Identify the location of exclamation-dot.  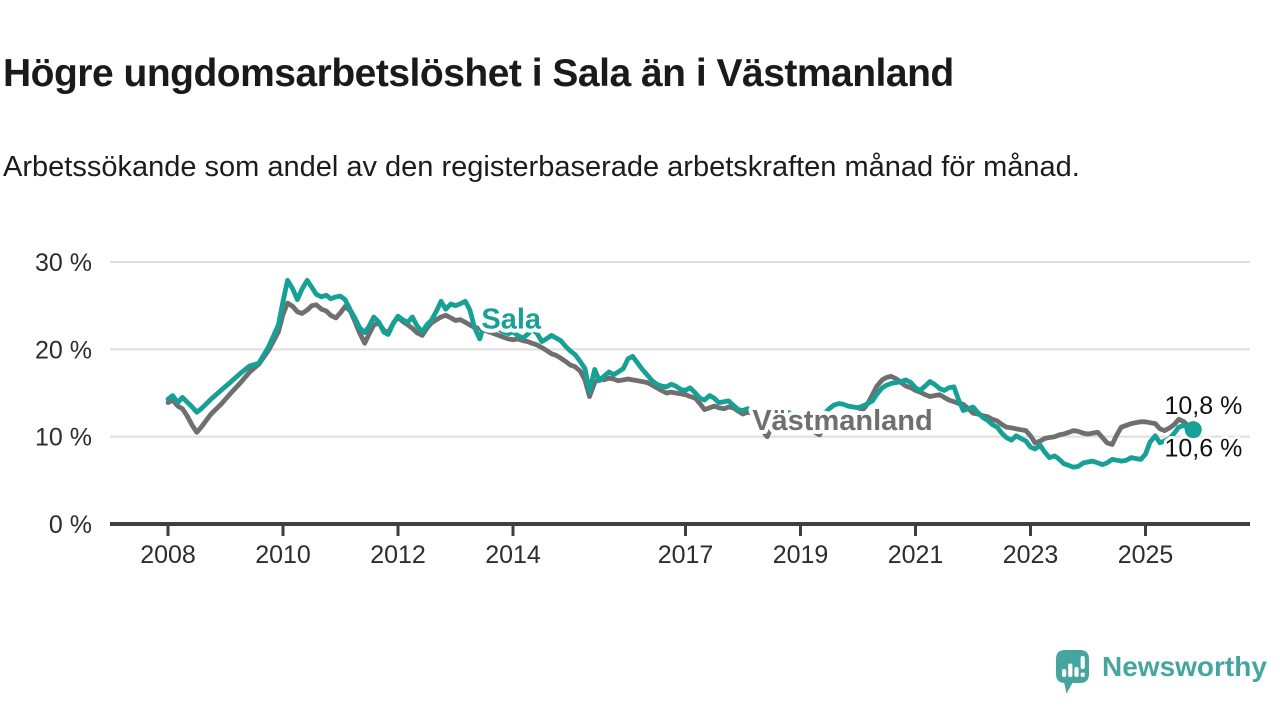
(1082, 674).